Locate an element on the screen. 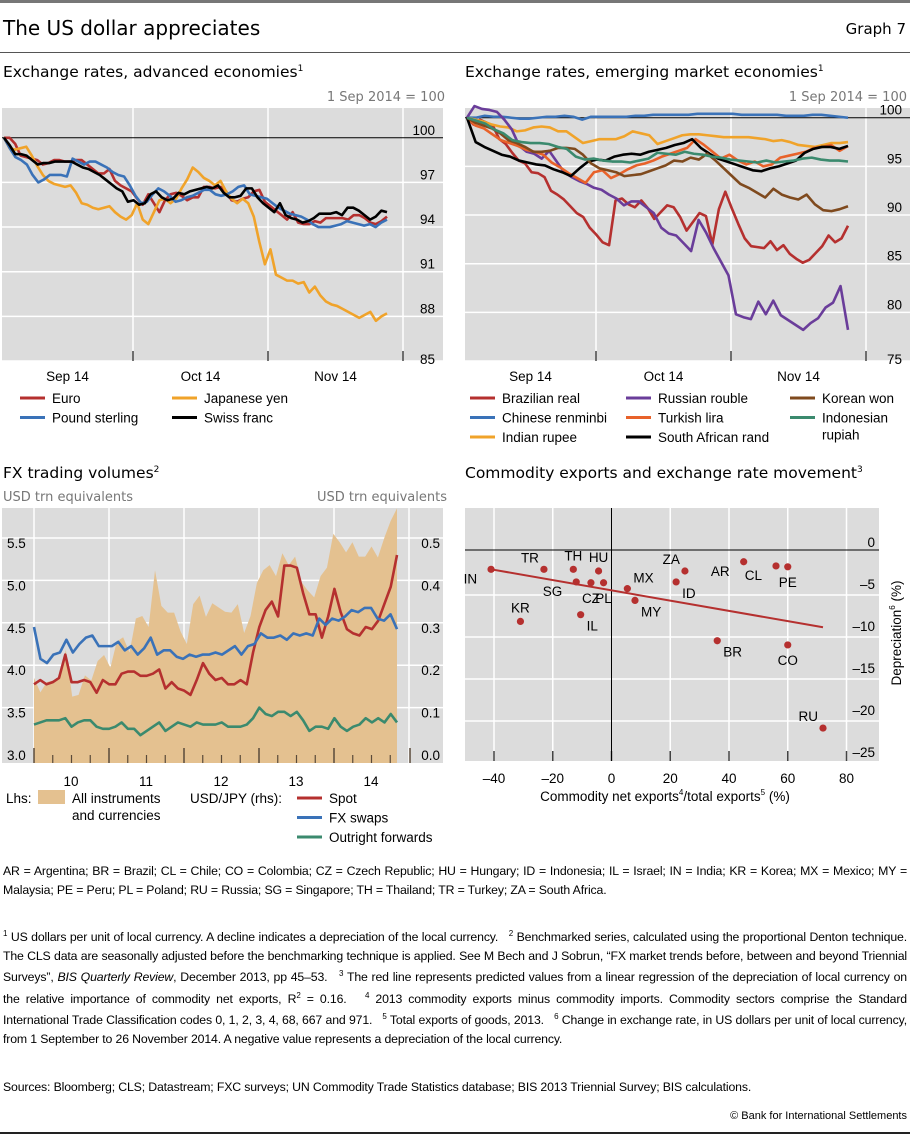 Image resolution: width=910 pixels, height=1136 pixels. panel-title-fx-volumes: FX trading volumes2 is located at coordinates (81, 473).